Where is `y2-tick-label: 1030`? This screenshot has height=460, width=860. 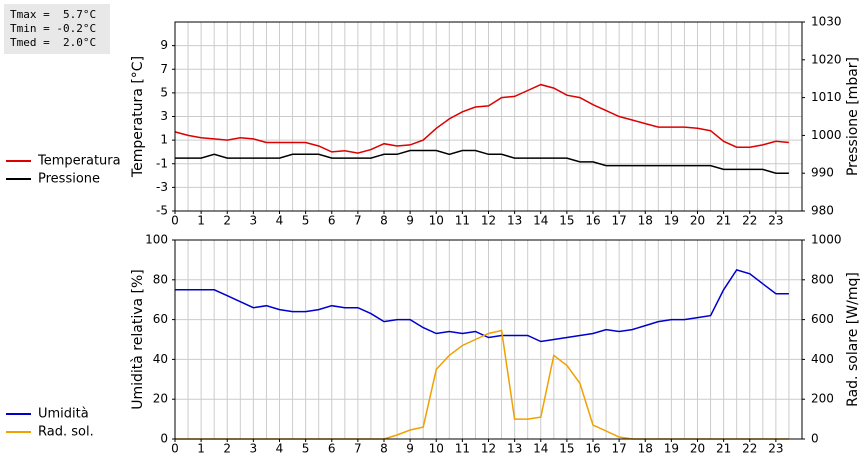 y2-tick-label: 1030 is located at coordinates (826, 22).